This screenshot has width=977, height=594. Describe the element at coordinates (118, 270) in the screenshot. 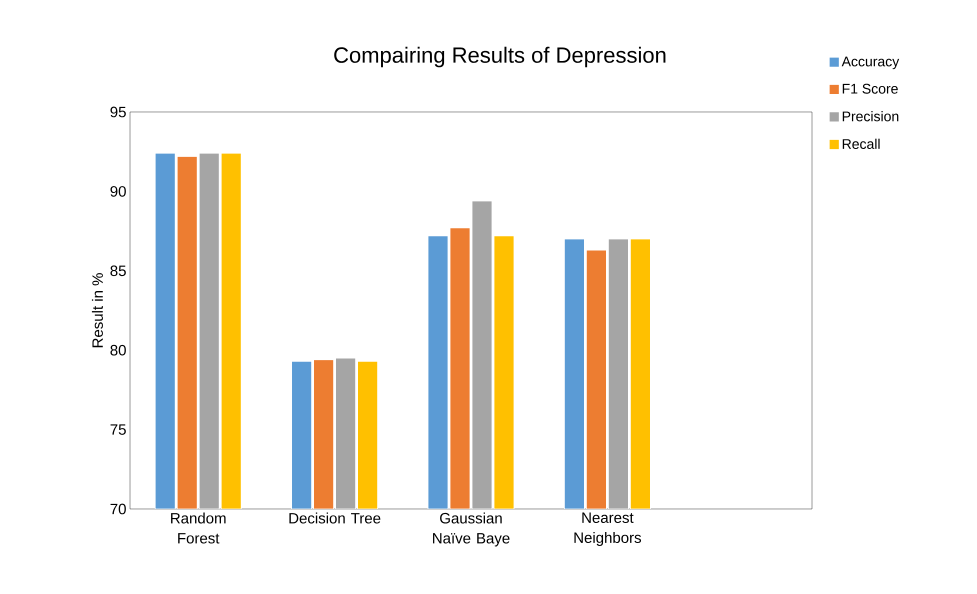

I see `y-tick-label: 85` at that location.